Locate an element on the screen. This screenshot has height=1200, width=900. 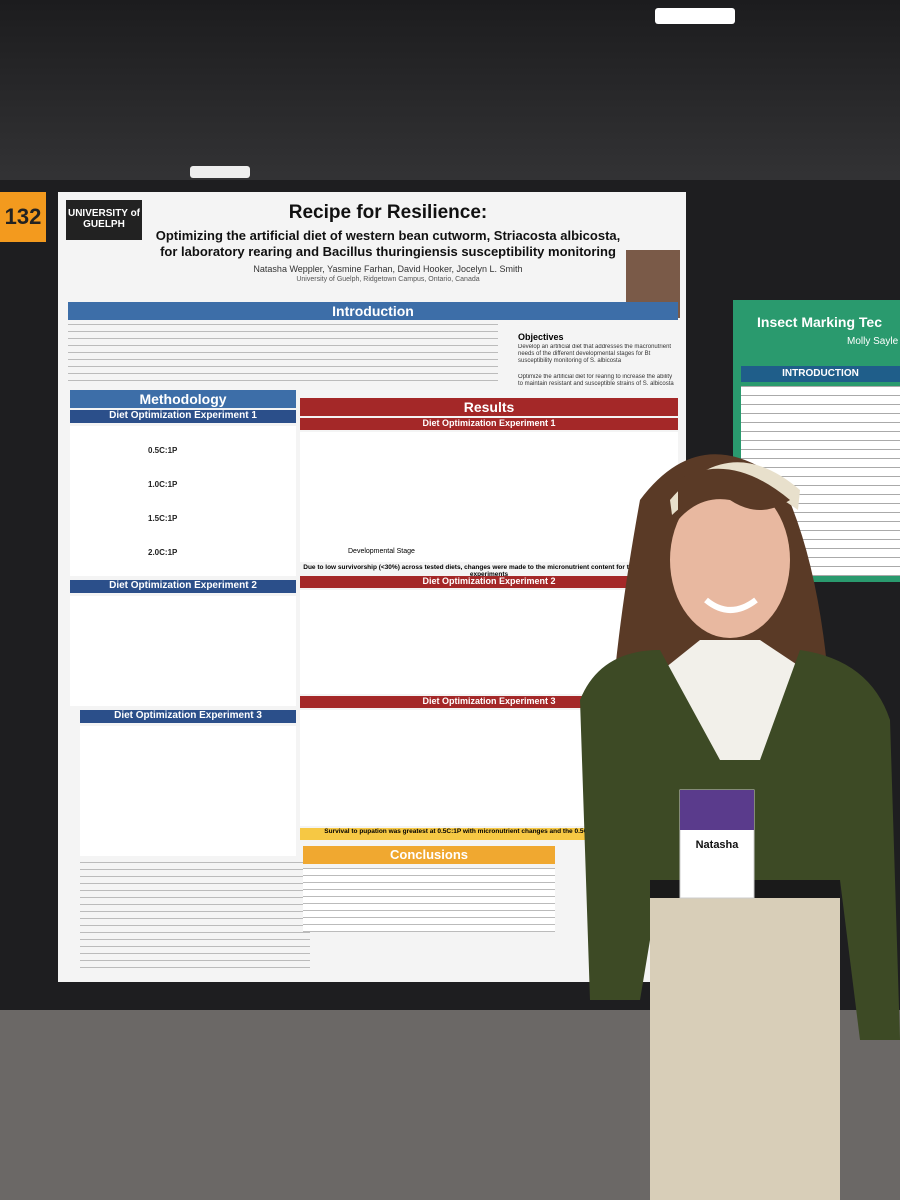
logo: UNIVERSITY of GUELPH is located at coordinates (104, 220).